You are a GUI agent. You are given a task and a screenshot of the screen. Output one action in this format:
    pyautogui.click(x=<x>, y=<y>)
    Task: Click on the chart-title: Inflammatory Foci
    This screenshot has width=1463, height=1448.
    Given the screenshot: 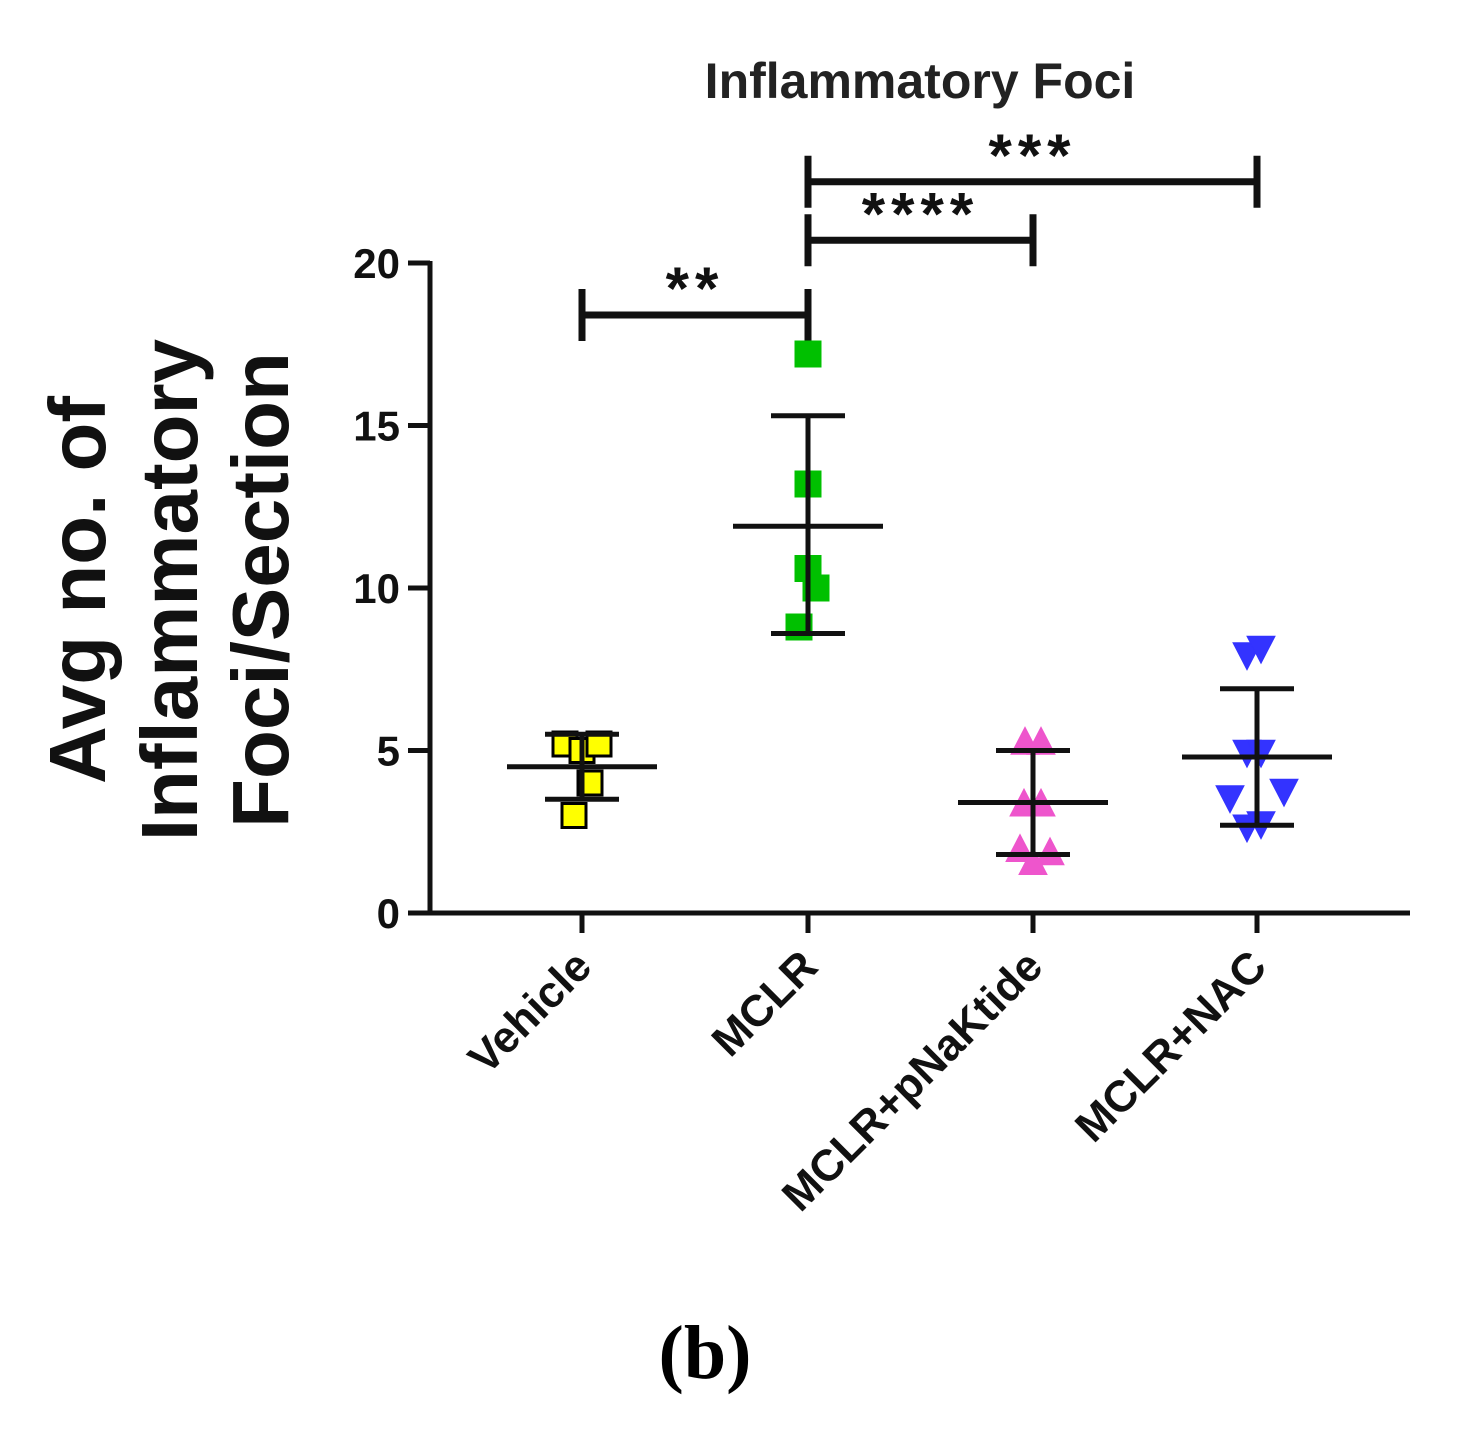 What is the action you would take?
    pyautogui.click(x=920, y=81)
    